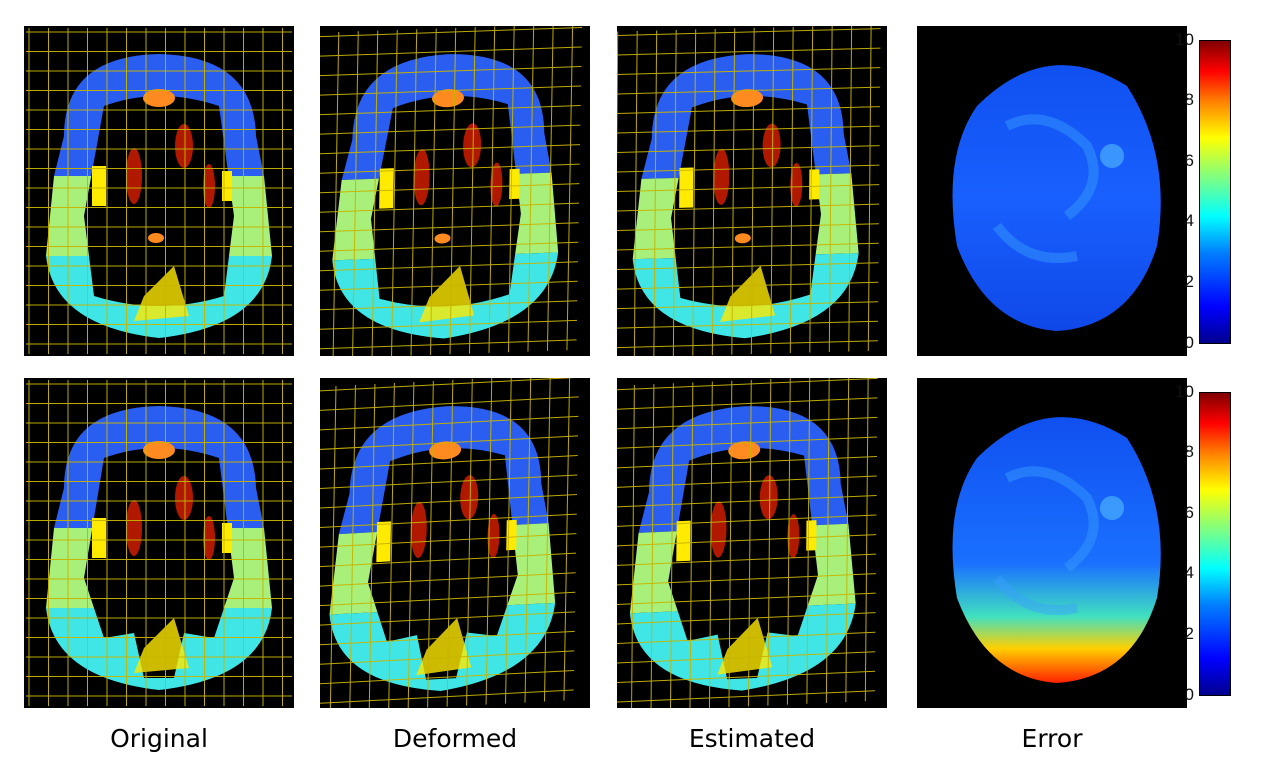  Describe the element at coordinates (159, 738) in the screenshot. I see `column-label-original: Original` at that location.